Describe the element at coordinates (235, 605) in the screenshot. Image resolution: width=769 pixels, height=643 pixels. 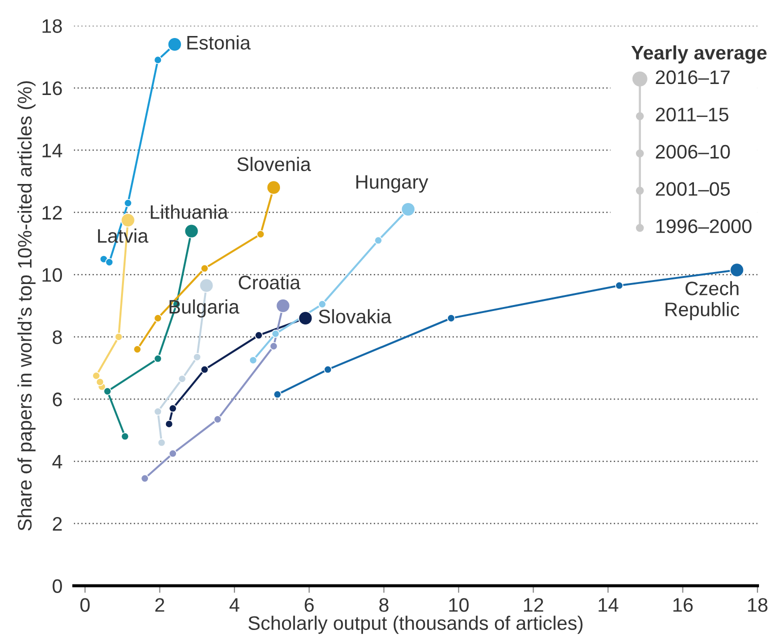
I see `x-tick-label: 4` at that location.